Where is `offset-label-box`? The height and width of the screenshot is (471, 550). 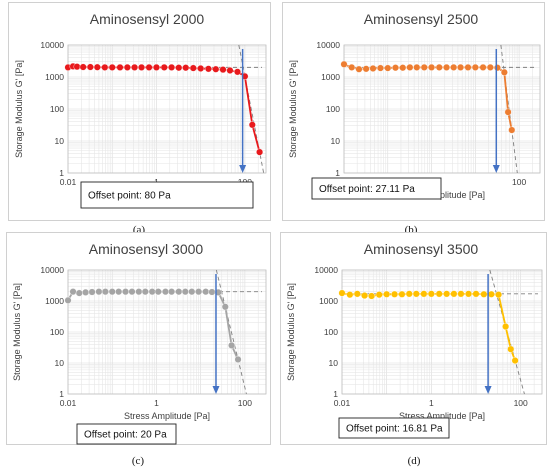
offset-label-box is located at coordinates (126, 434).